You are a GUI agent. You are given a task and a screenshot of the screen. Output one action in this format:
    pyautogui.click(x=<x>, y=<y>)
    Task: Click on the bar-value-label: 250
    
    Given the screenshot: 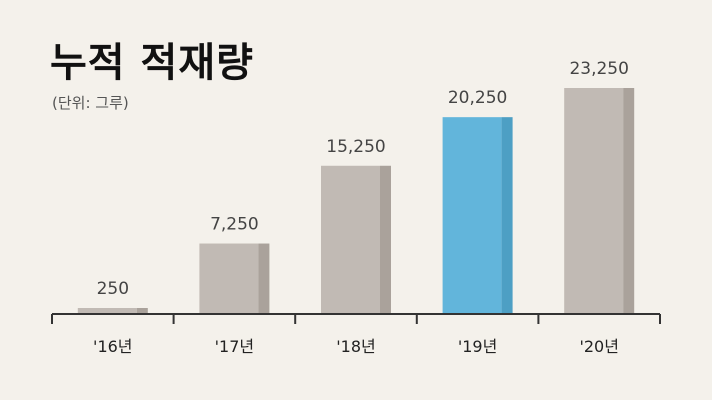 What is the action you would take?
    pyautogui.click(x=113, y=289)
    